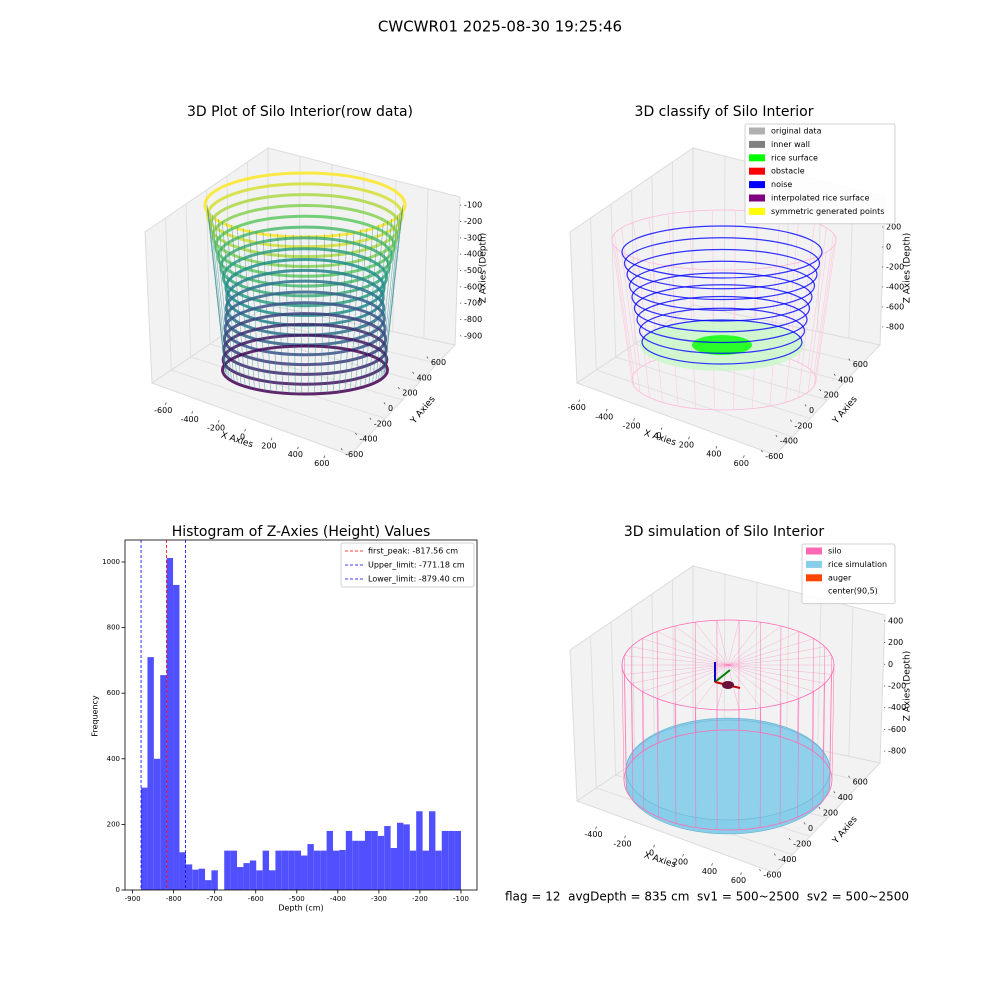 The height and width of the screenshot is (1000, 1000). I want to click on legend-label: obstacle, so click(788, 171).